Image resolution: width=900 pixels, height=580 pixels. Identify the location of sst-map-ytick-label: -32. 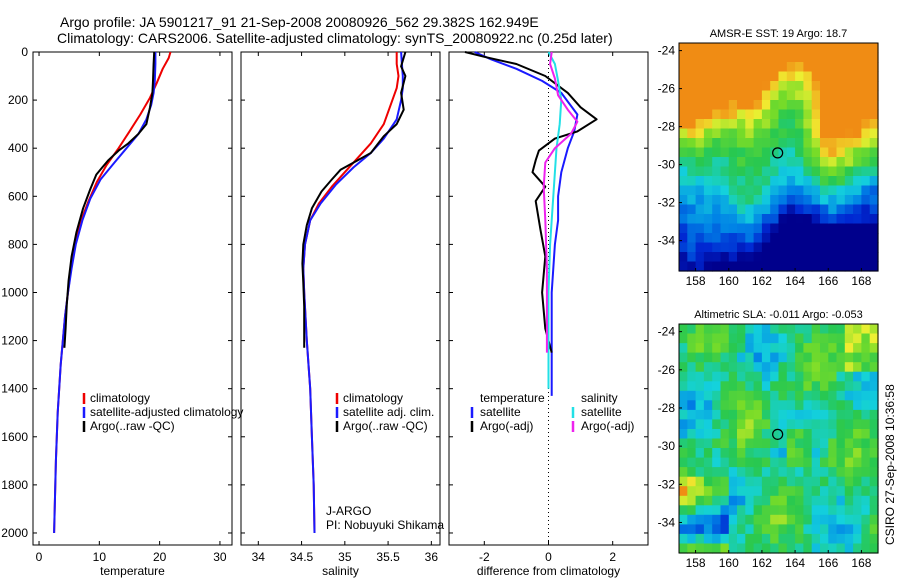
(667, 203).